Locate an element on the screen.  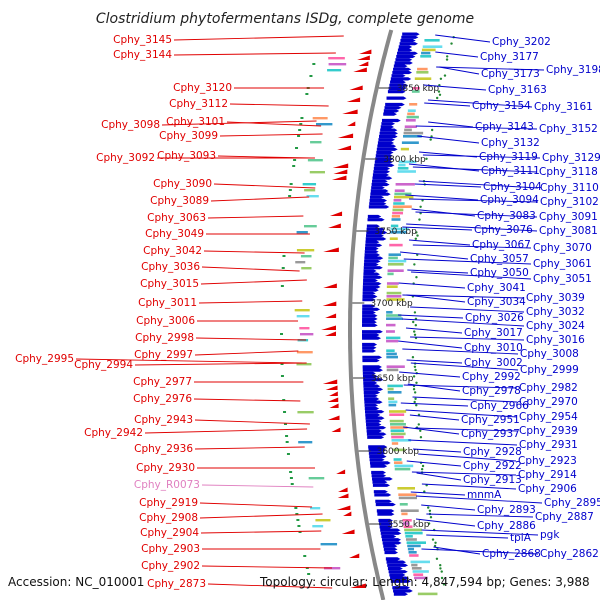
right-gene-label: Cphy_2893 is located at coordinates (506, 510).